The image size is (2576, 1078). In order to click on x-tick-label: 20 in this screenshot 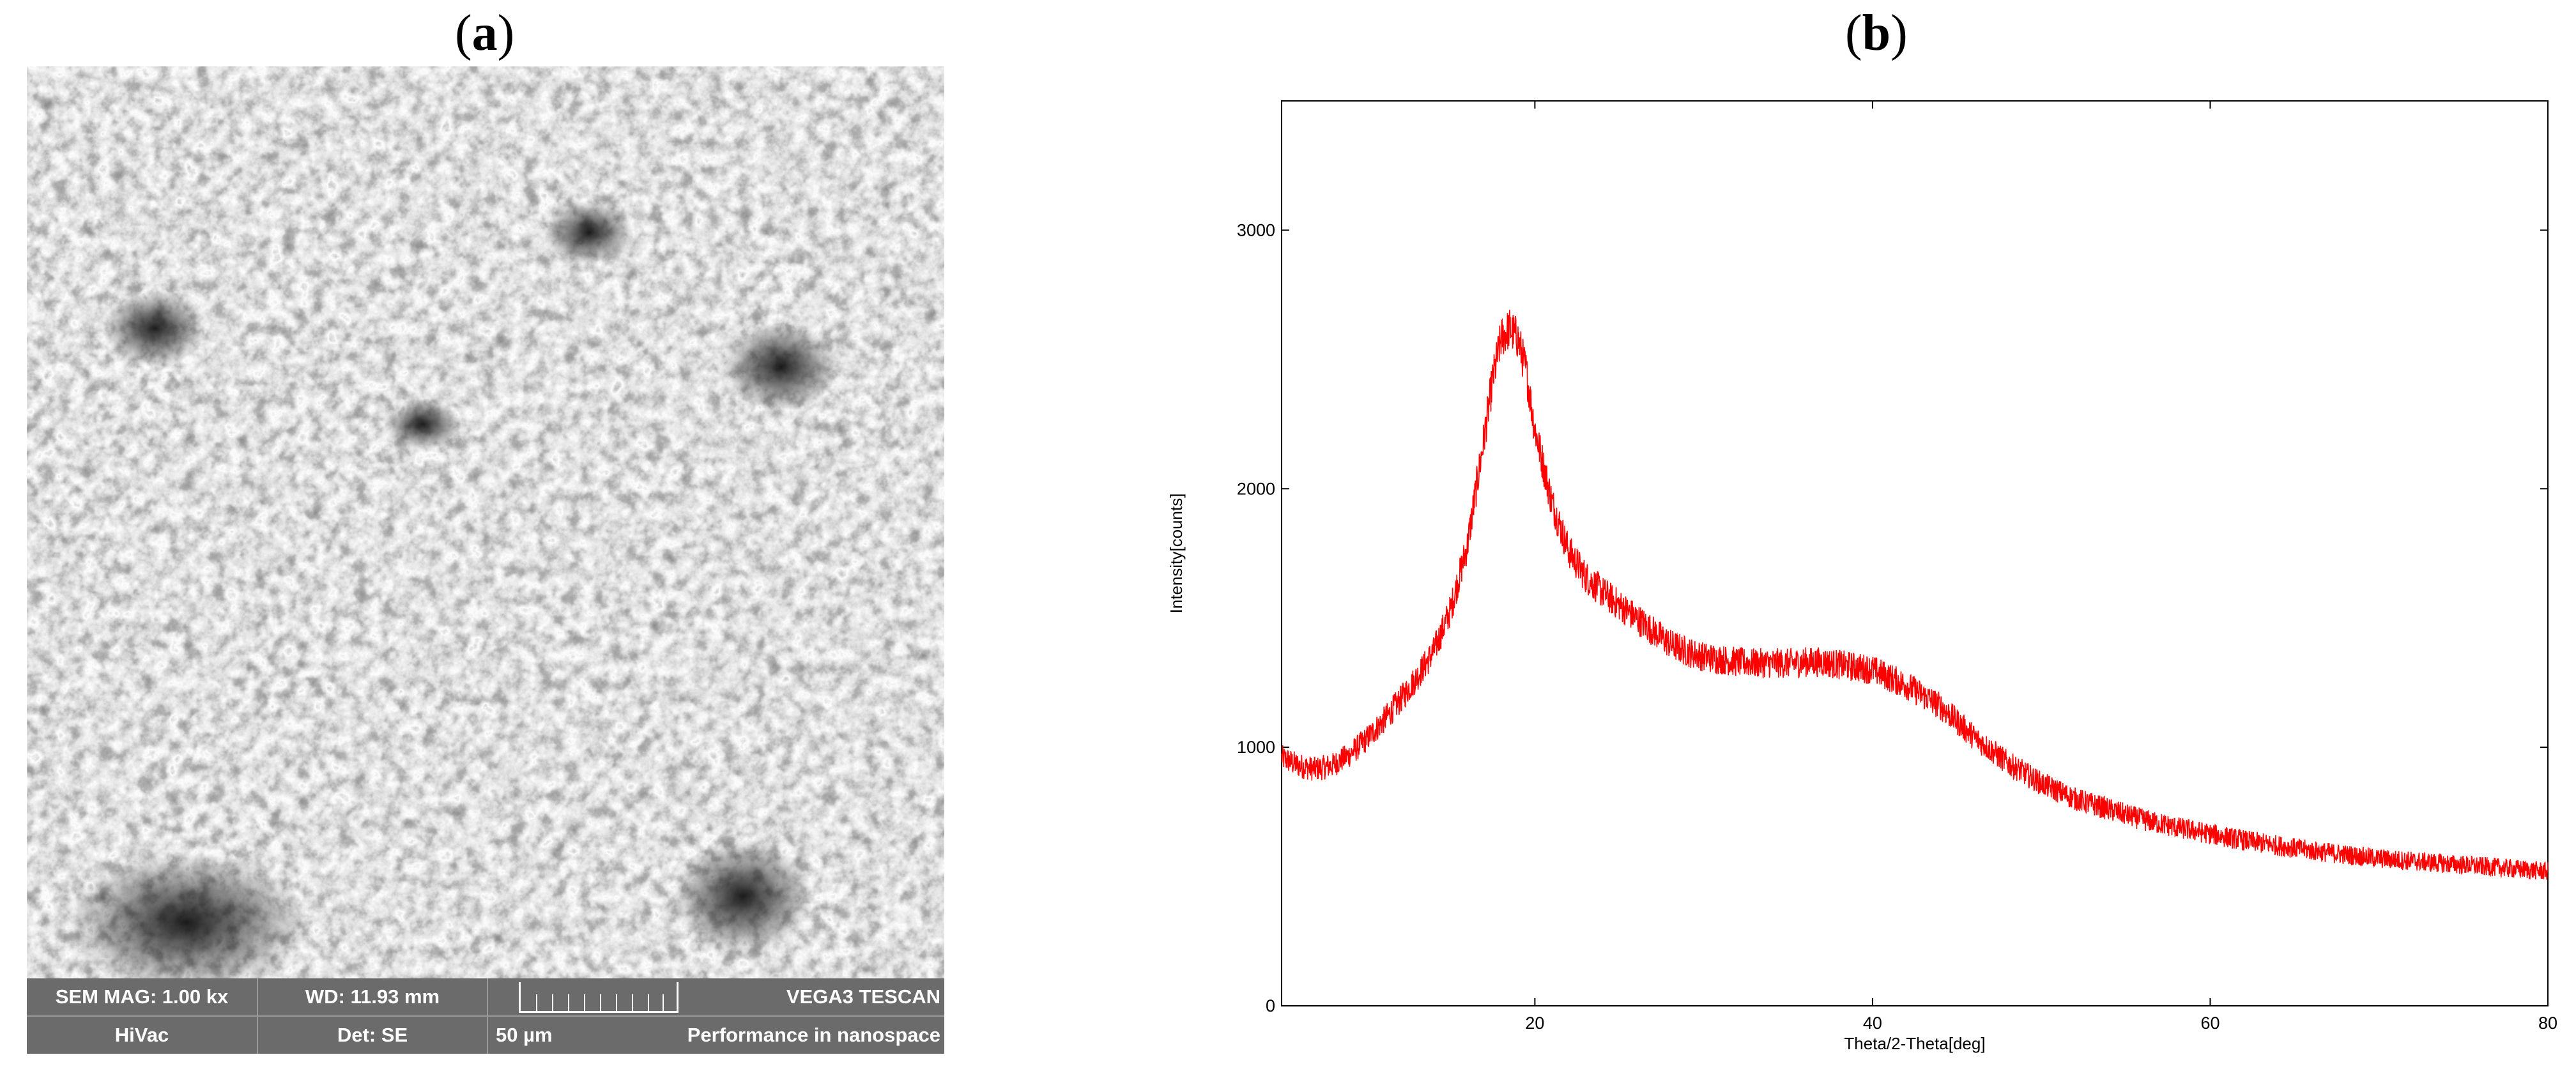, I will do `click(1534, 1023)`.